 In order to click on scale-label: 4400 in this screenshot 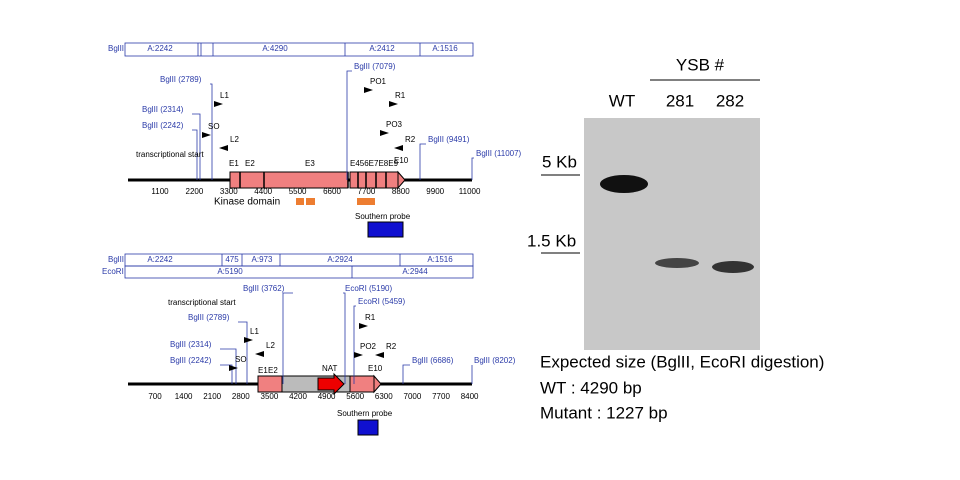, I will do `click(263, 191)`.